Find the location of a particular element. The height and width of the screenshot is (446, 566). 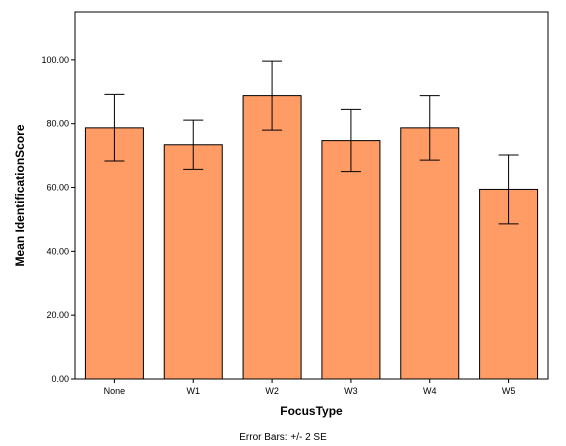

x-axis-ticks: None W1 W2 W3 W4 W5 is located at coordinates (310, 387).